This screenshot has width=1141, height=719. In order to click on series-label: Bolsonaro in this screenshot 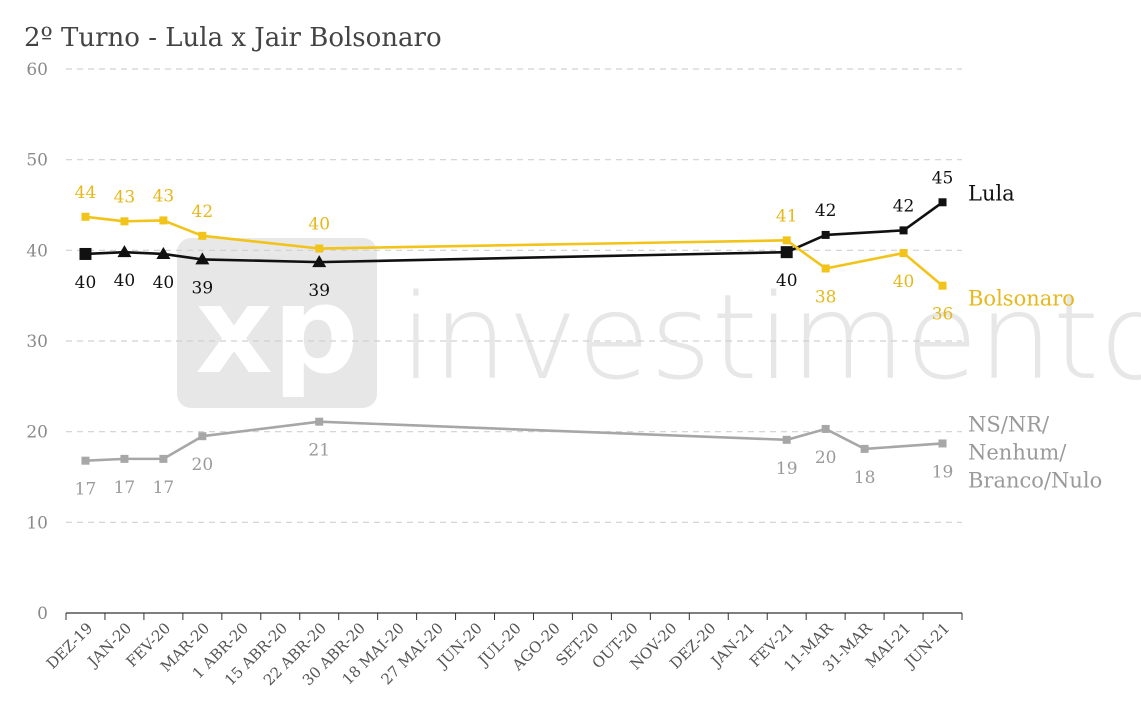, I will do `click(1021, 299)`.